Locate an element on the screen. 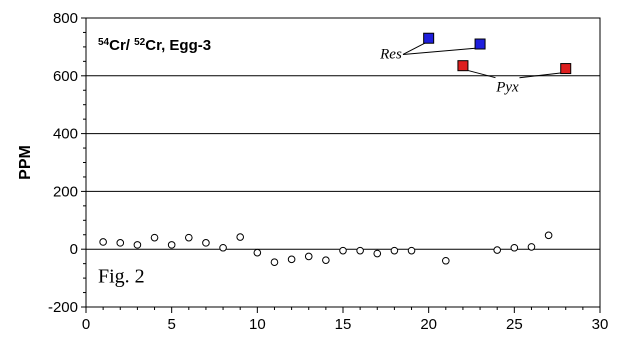 The height and width of the screenshot is (345, 621). x-tick-label: 30 is located at coordinates (600, 324).